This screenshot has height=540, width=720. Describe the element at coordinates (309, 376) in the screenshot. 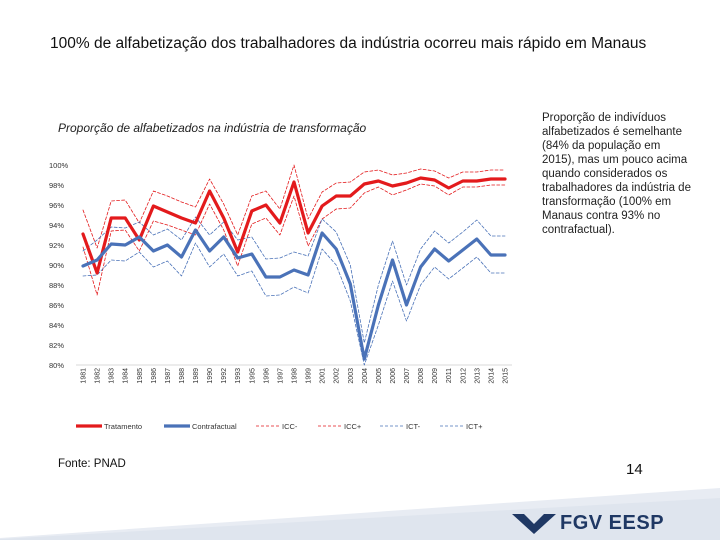

I see `x-tick-label: 1999` at that location.